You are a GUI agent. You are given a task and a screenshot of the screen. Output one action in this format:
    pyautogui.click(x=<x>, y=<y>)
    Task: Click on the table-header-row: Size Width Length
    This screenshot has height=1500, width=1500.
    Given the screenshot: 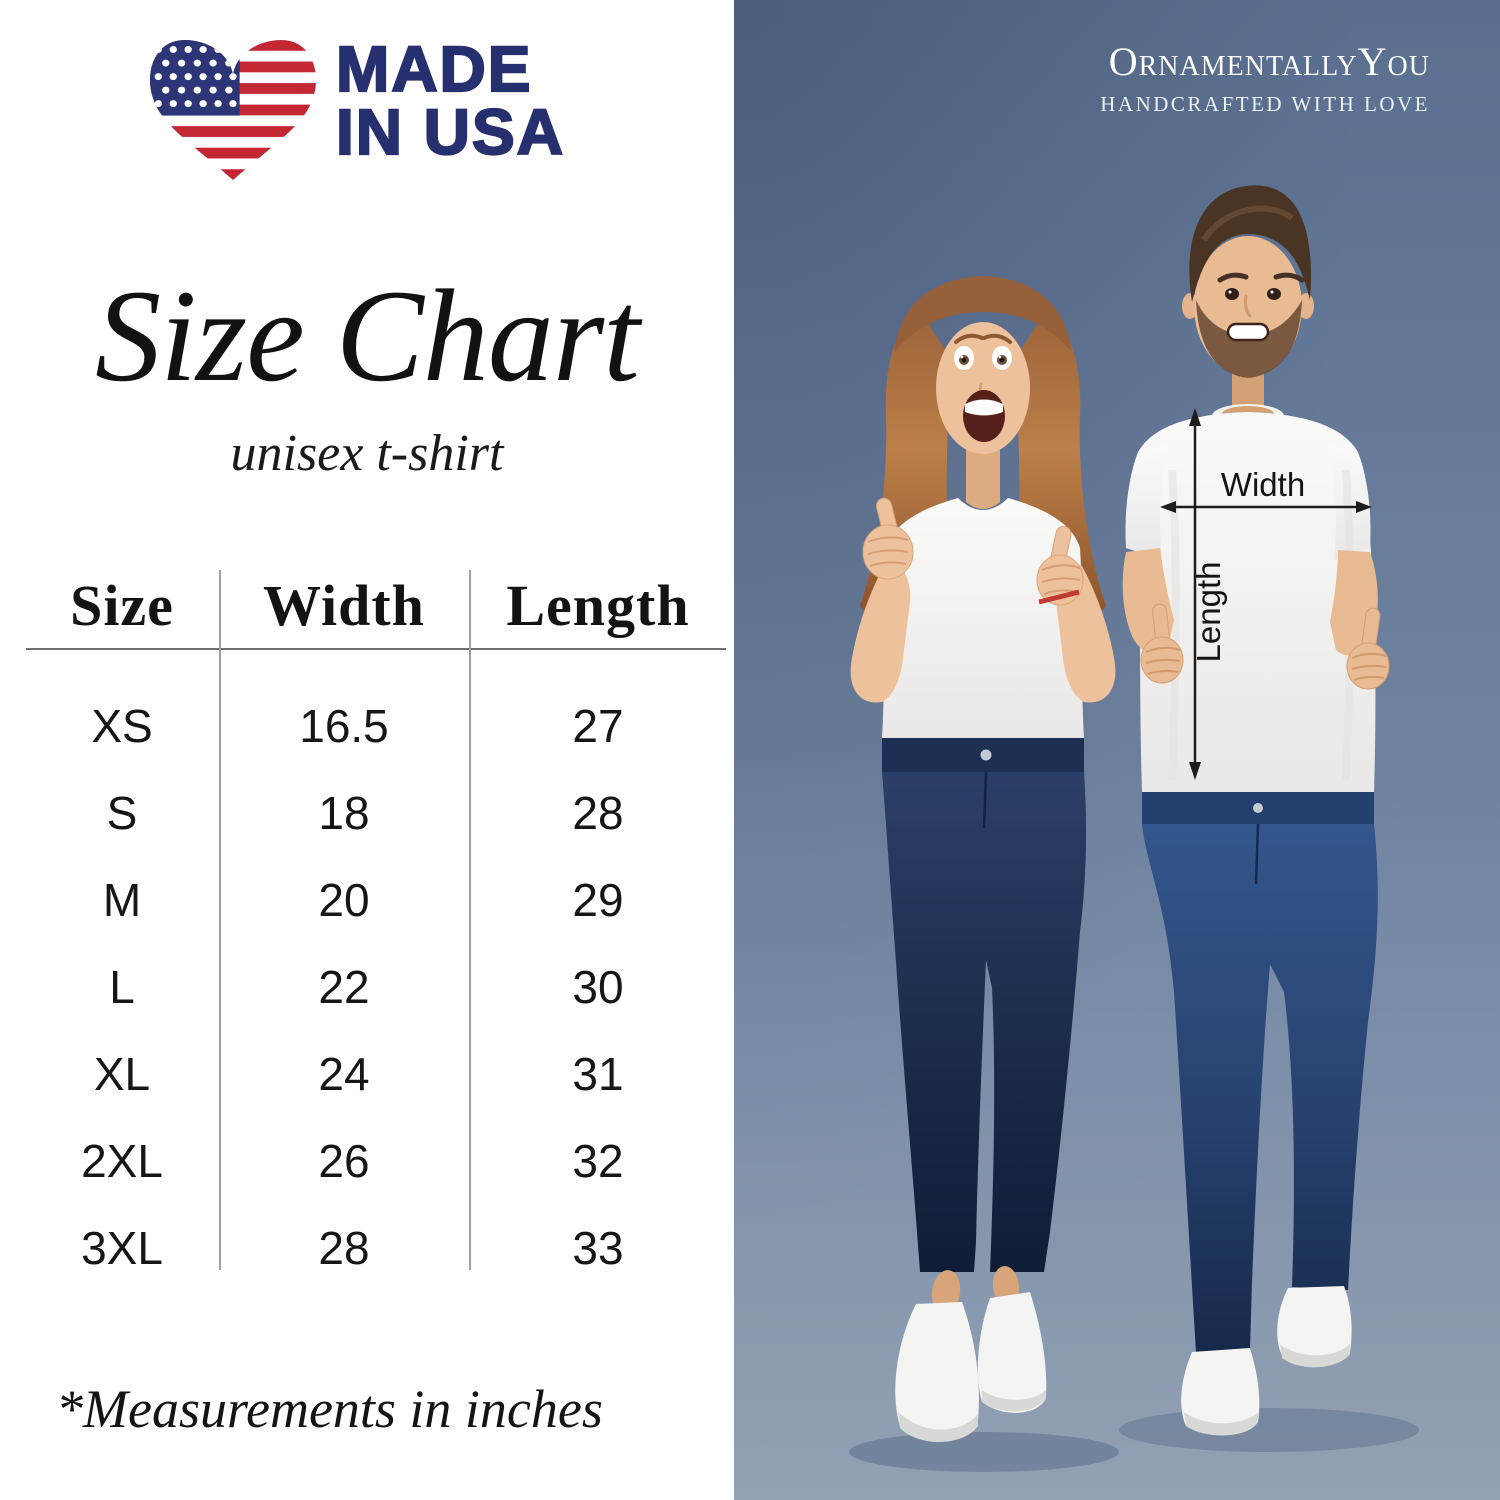 What is the action you would take?
    pyautogui.click(x=376, y=605)
    